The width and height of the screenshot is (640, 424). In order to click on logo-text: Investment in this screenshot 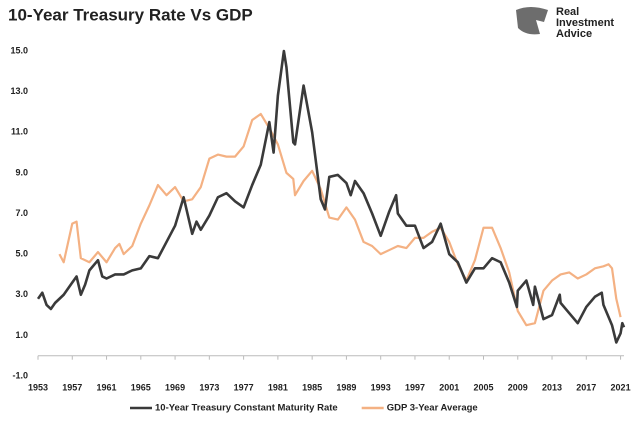, I will do `click(585, 23)`.